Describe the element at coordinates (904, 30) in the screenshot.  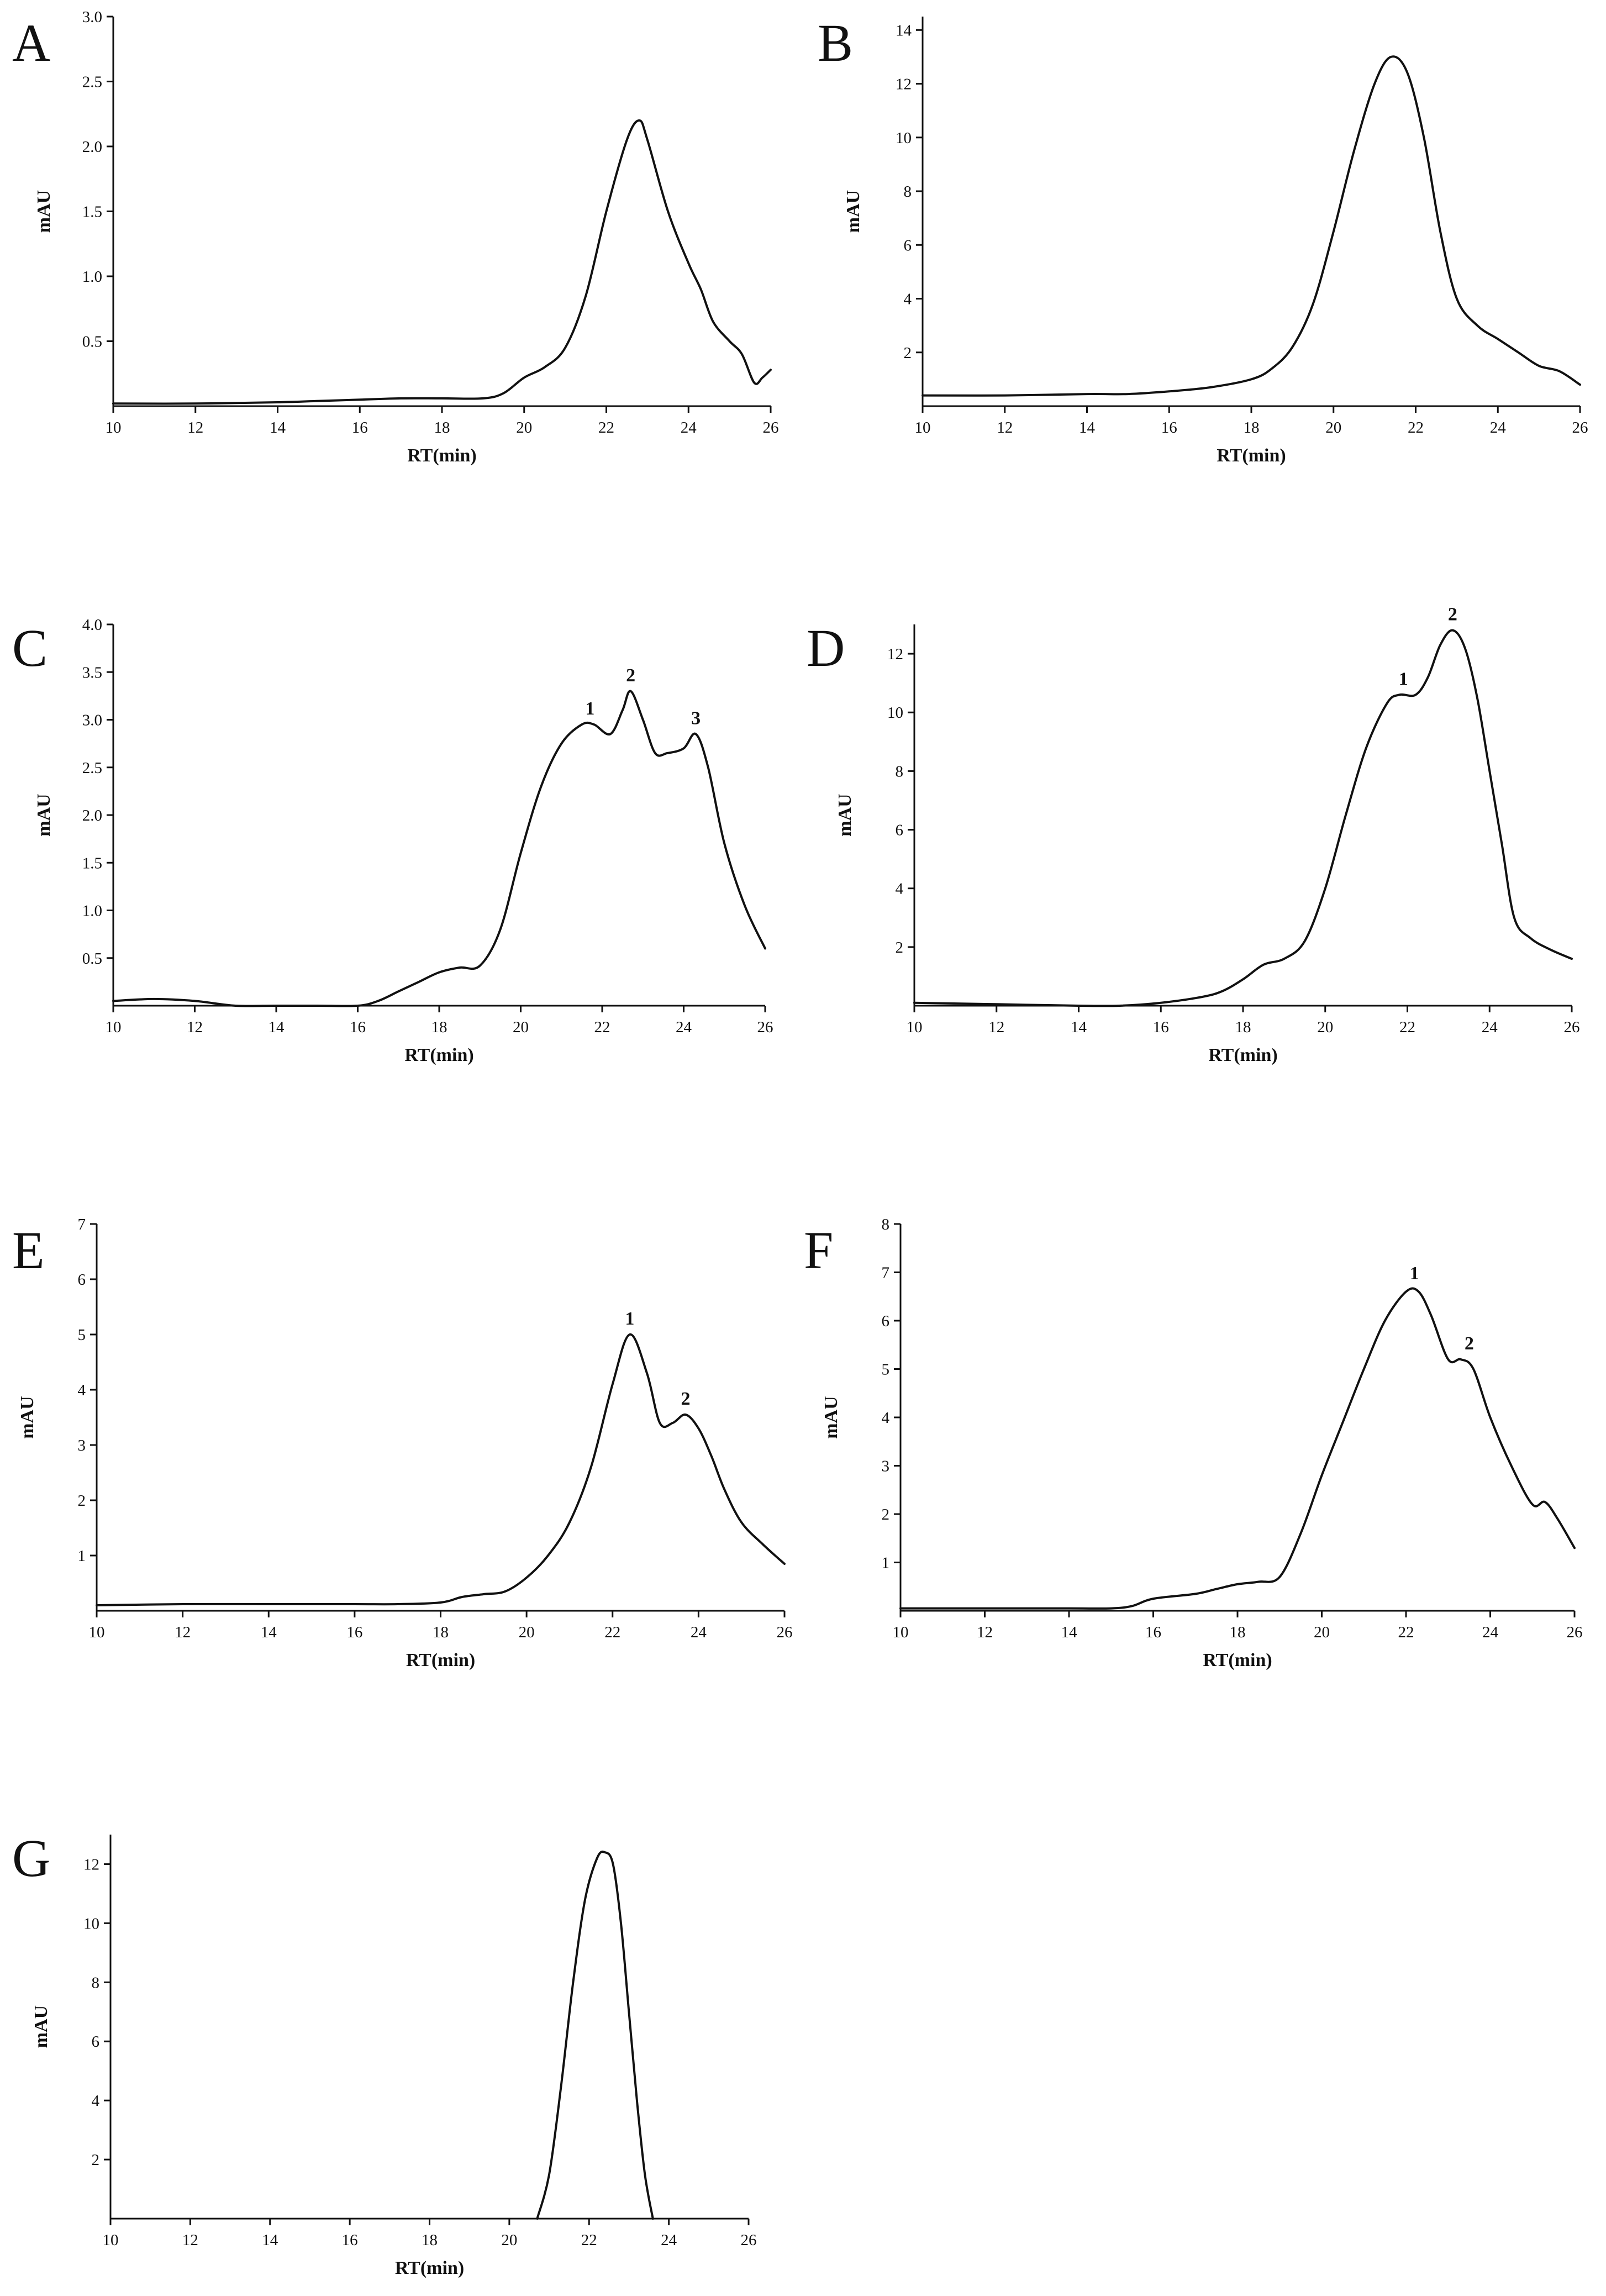
I see `y-tick-label: 14` at that location.